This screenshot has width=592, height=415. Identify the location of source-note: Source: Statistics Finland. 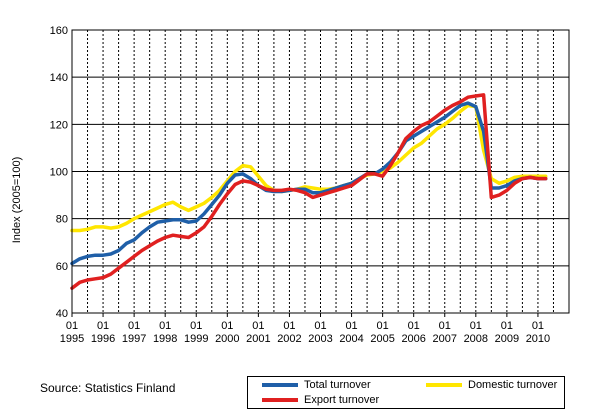
(108, 388).